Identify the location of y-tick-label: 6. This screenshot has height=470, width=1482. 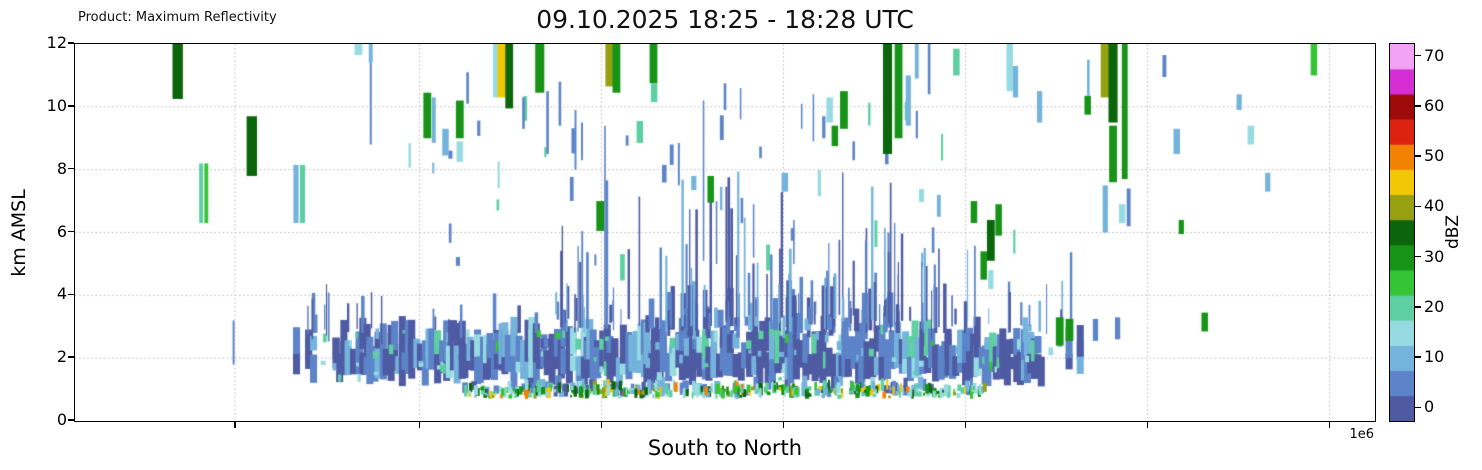
(61, 231).